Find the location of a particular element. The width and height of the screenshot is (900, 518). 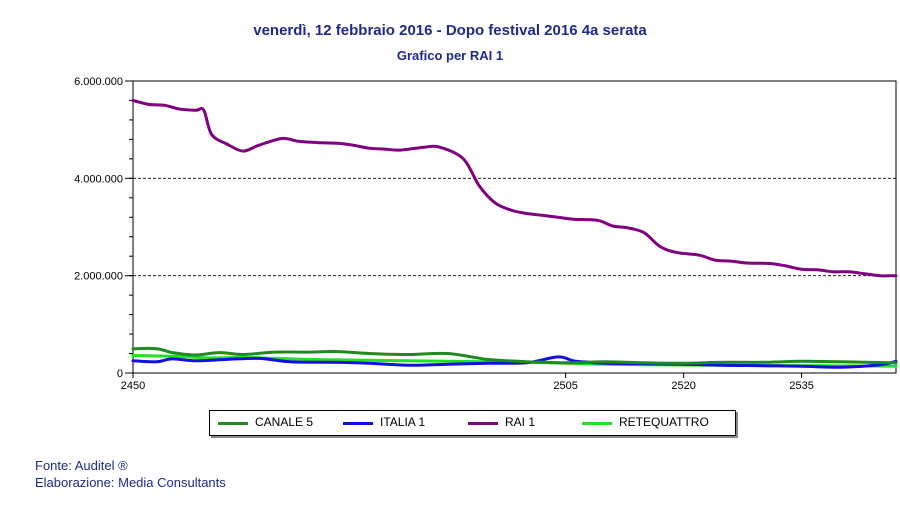

legend-label: CANALE 5 is located at coordinates (284, 422).